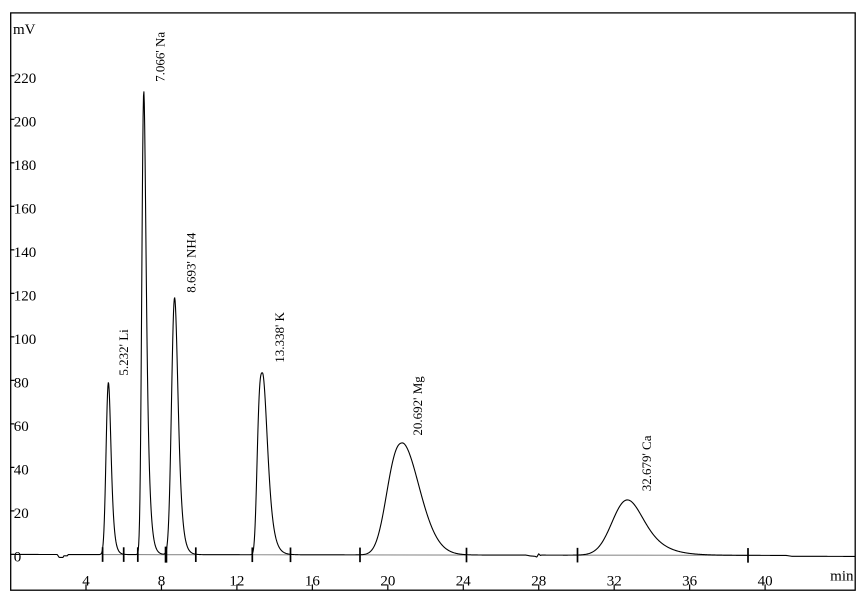  What do you see at coordinates (86, 581) in the screenshot?
I see `svg-text: 4` at bounding box center [86, 581].